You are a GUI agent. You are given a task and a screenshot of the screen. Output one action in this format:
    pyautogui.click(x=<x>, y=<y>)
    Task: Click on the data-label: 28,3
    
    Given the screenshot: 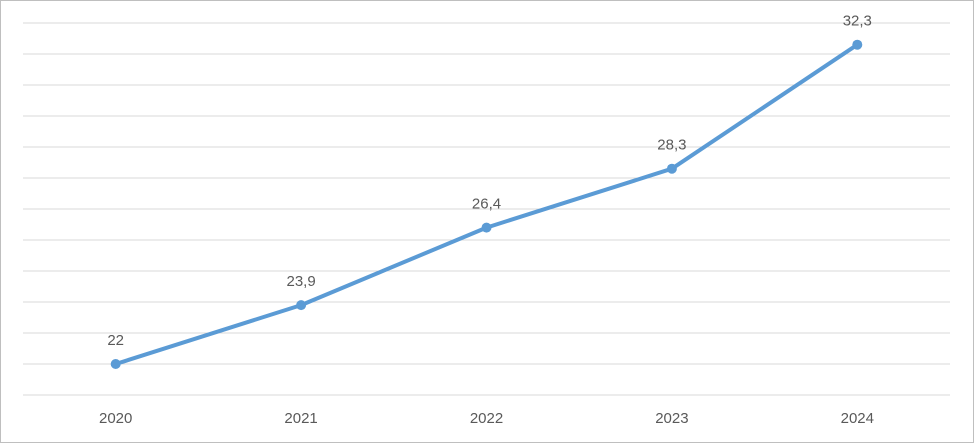 What is the action you would take?
    pyautogui.click(x=671, y=145)
    